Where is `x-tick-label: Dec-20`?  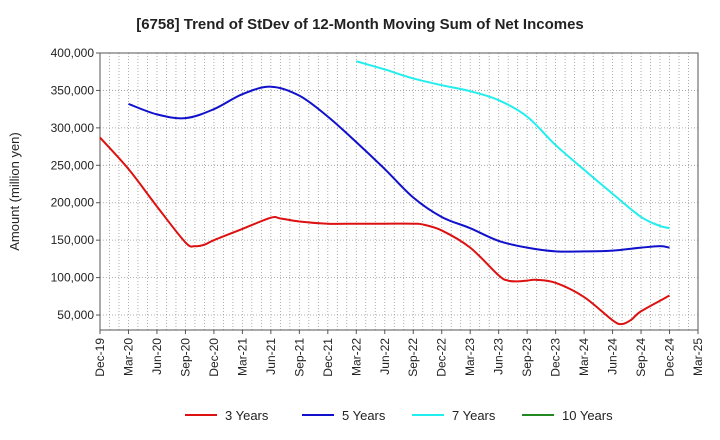
x-tick-label: Dec-20 is located at coordinates (214, 357).